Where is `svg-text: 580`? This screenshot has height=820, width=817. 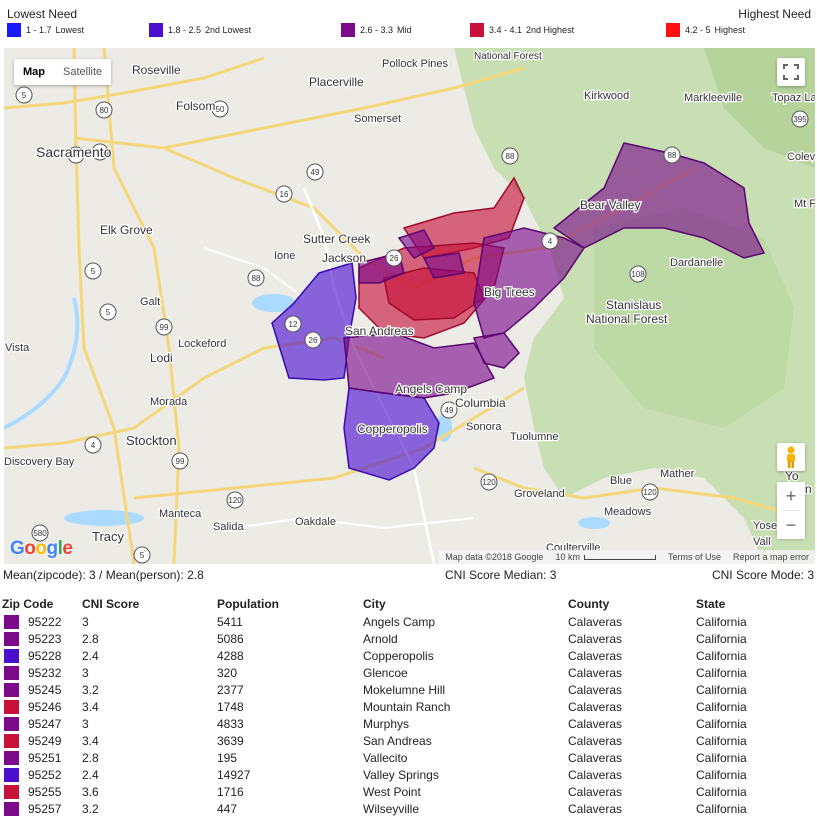
svg-text: 580 is located at coordinates (40, 533).